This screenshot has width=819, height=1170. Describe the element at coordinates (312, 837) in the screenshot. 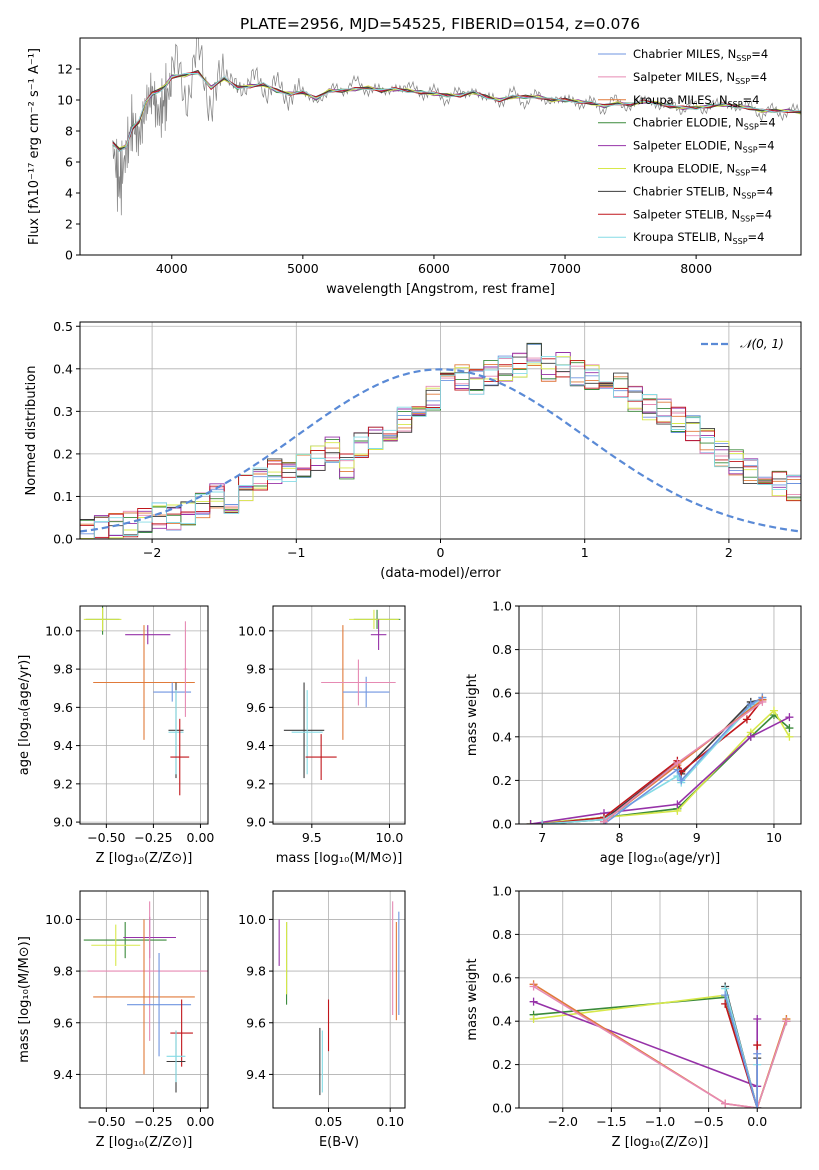

I see `x-tick-label: 9.5` at that location.